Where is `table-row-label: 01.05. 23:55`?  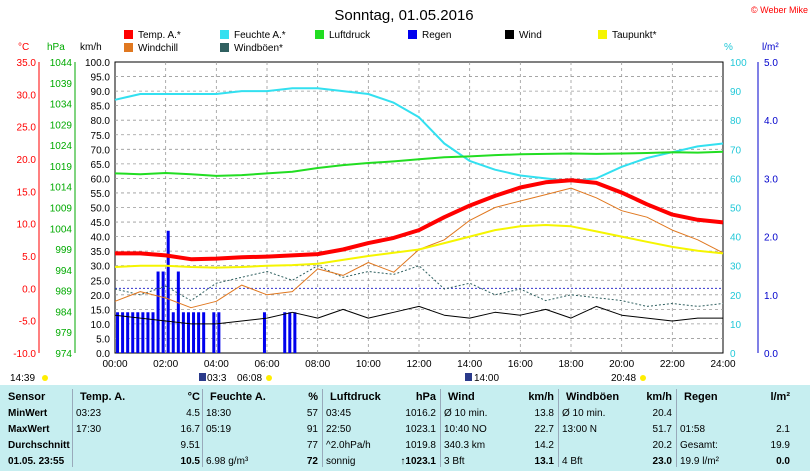 table-row-label: 01.05. 23:55 is located at coordinates (36, 461).